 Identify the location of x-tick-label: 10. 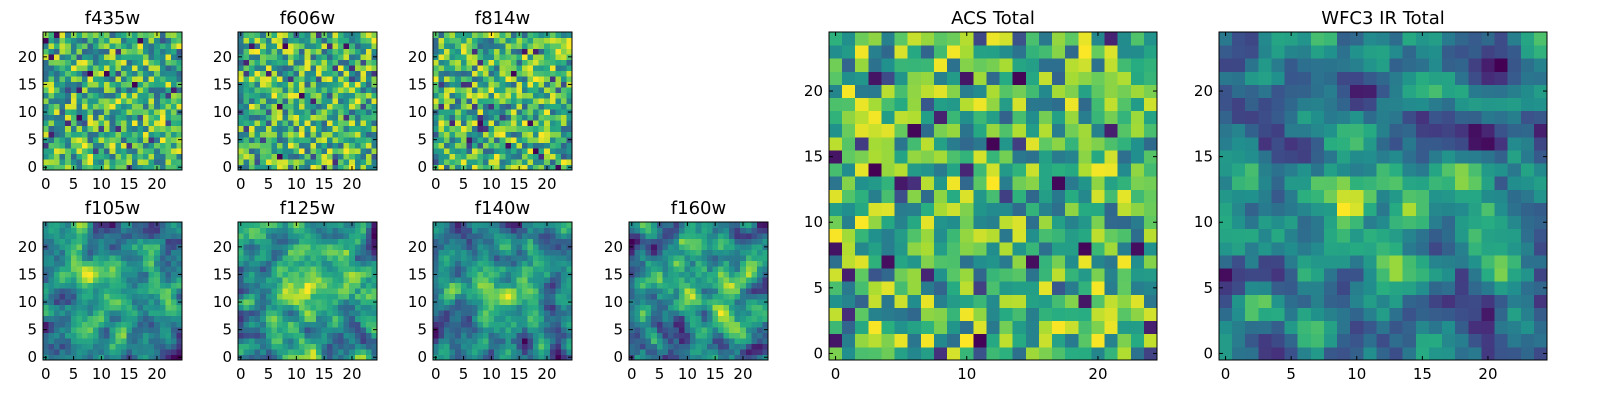
(687, 374).